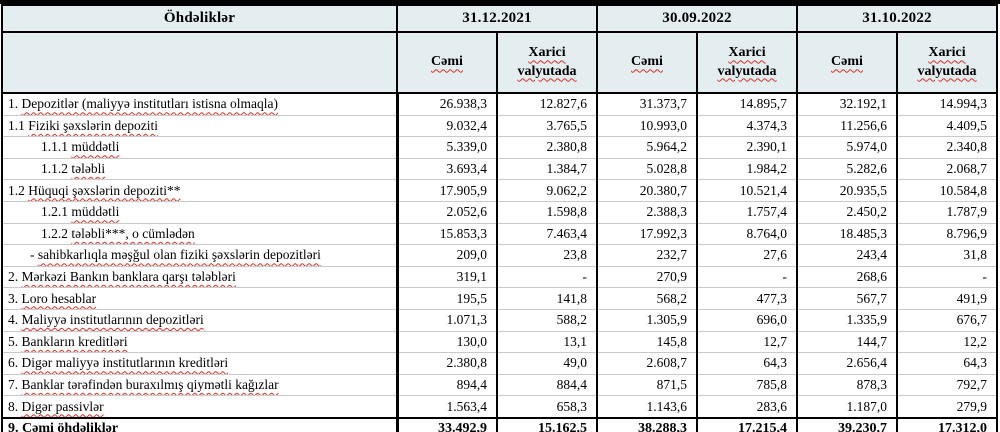  What do you see at coordinates (646, 147) in the screenshot?
I see `value-cell: 5.964,2` at bounding box center [646, 147].